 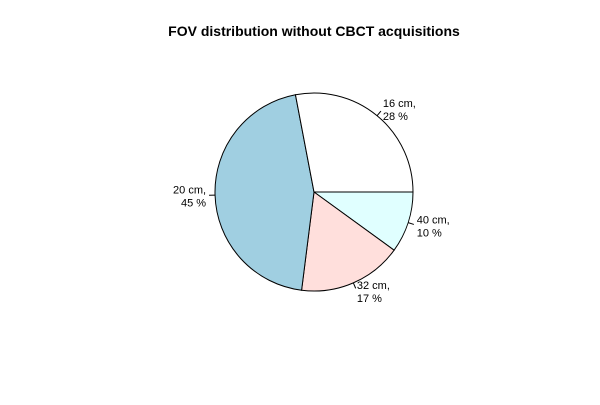 What do you see at coordinates (373, 292) in the screenshot?
I see `pie-slice-label: 32 cm,17 %` at bounding box center [373, 292].